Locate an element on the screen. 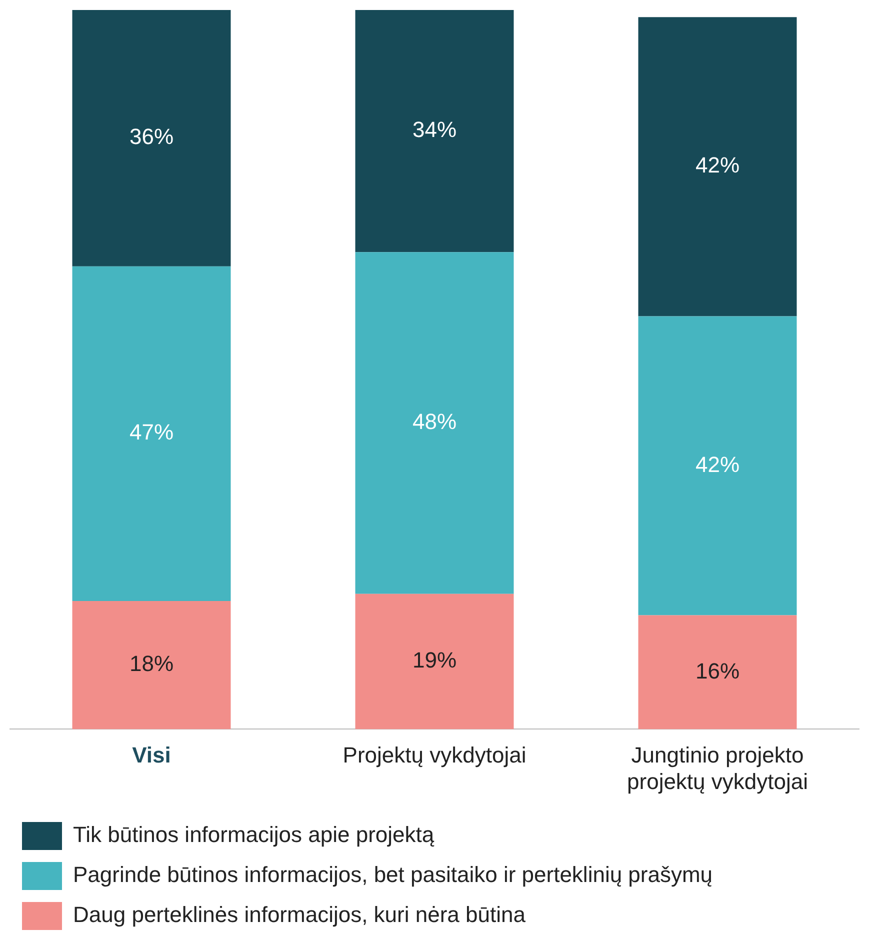  data-label: 18% is located at coordinates (151, 663).